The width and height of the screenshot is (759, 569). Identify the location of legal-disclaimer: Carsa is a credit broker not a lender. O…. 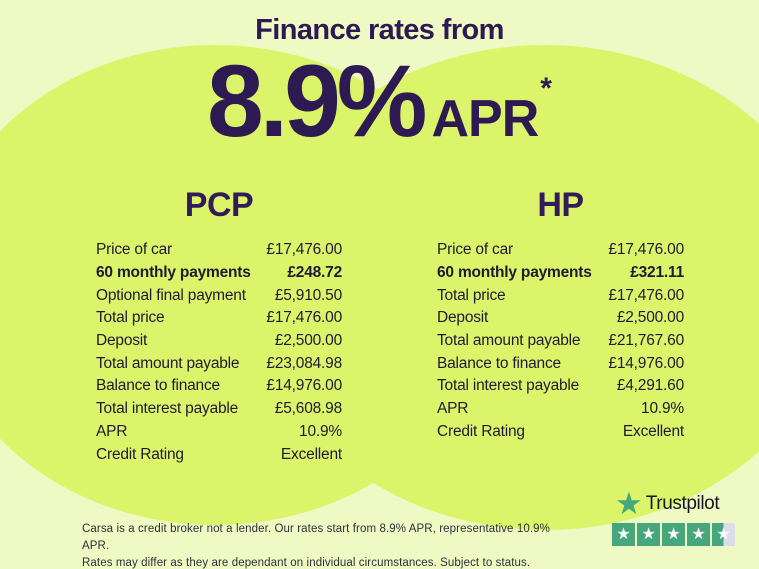
(317, 545).